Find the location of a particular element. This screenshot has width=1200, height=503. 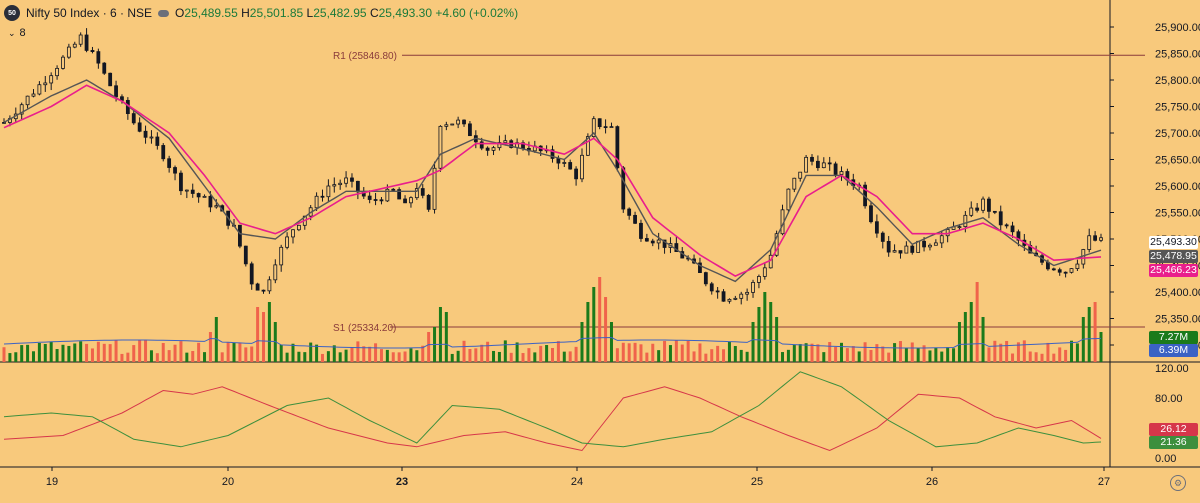

price-tick-label: 25,700.00 is located at coordinates (1177, 134).